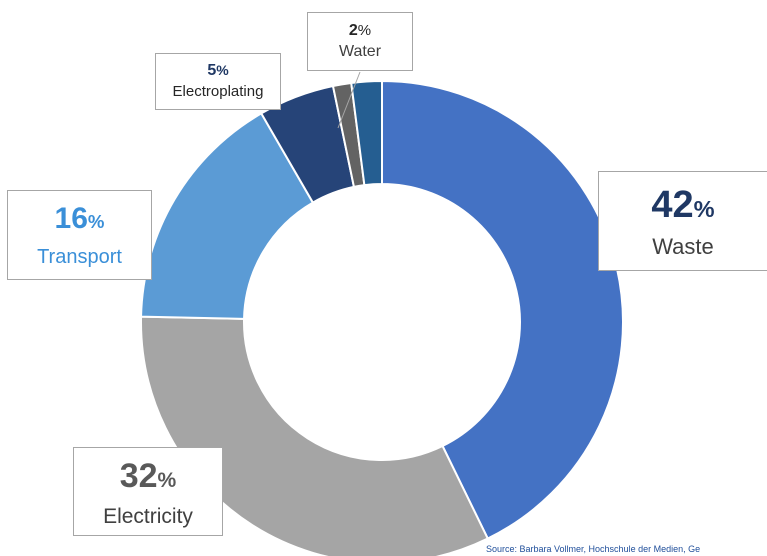 The height and width of the screenshot is (556, 767). What do you see at coordinates (683, 246) in the screenshot?
I see `callout-waste-label: Waste` at bounding box center [683, 246].